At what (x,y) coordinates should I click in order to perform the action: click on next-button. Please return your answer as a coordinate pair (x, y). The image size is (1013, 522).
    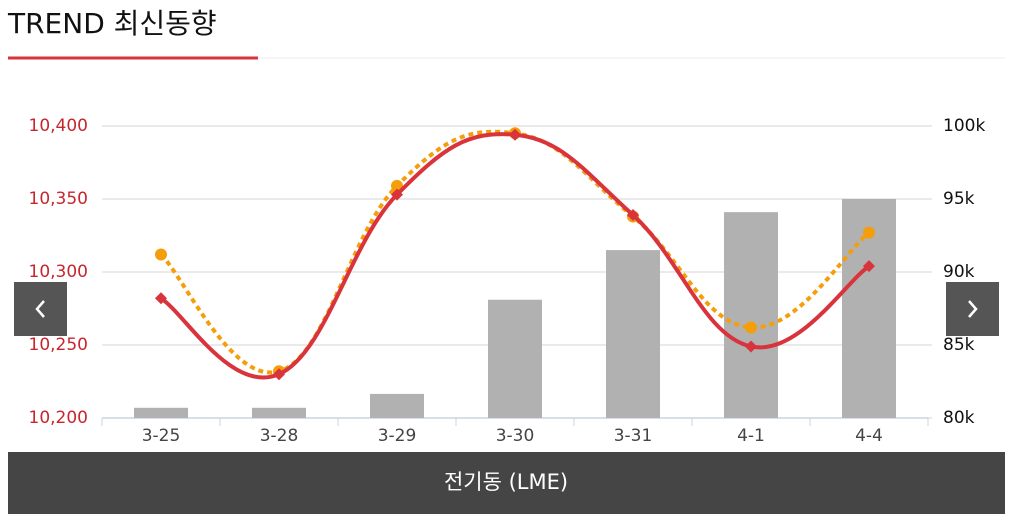
    Looking at the image, I should click on (972, 309).